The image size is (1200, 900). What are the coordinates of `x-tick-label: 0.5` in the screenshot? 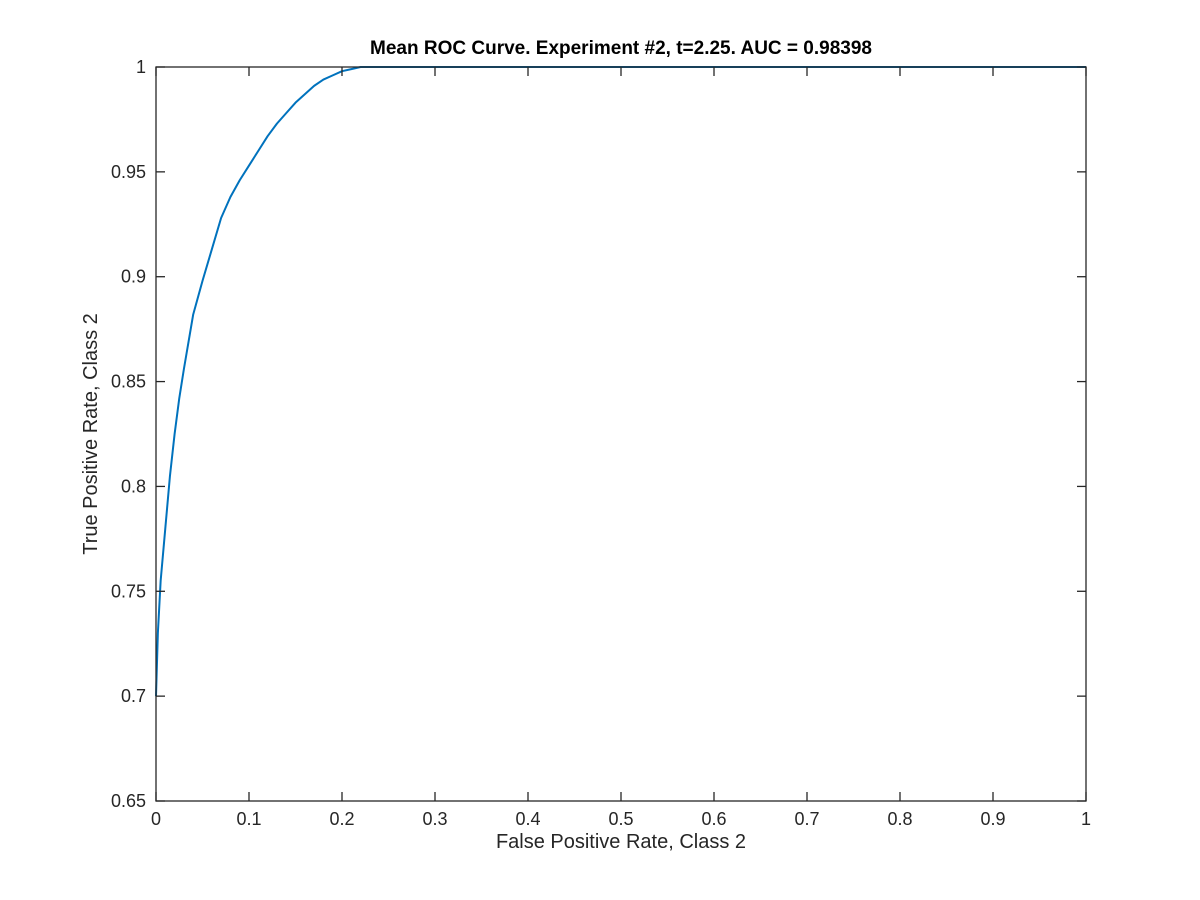 It's located at (620, 819).